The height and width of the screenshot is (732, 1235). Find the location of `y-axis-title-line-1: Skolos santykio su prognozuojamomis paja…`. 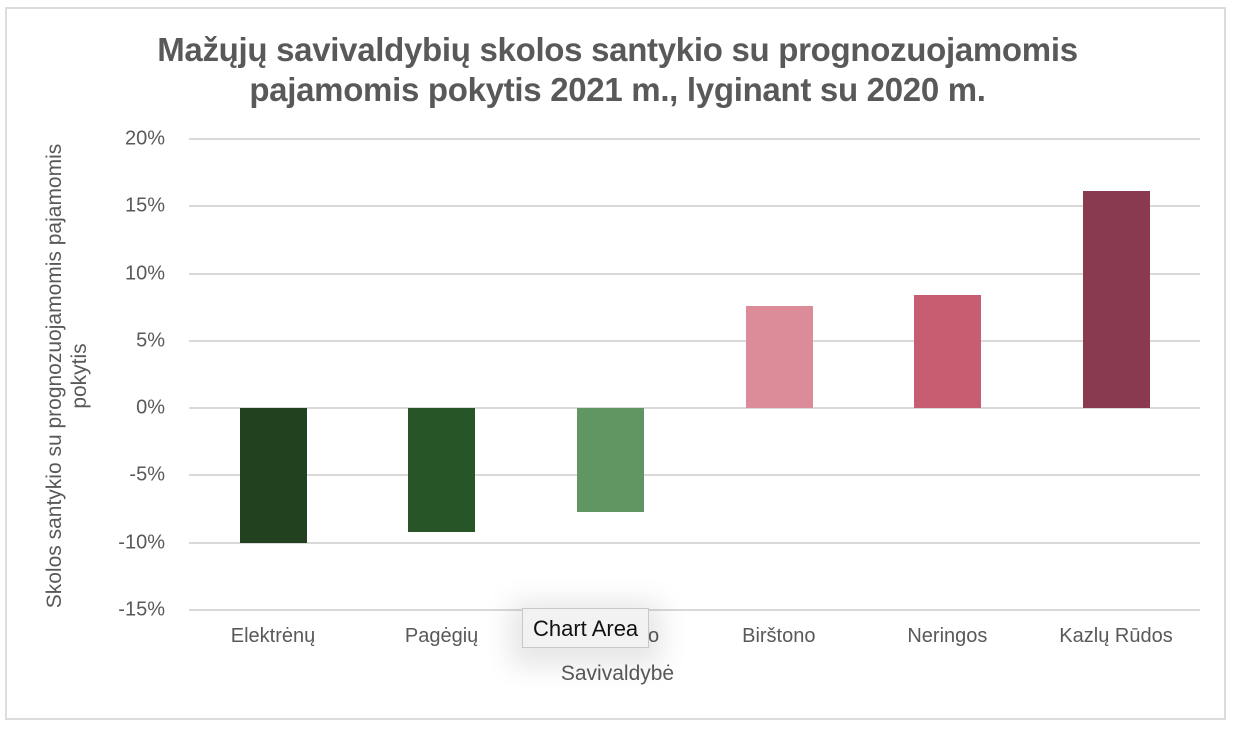

y-axis-title-line-1: Skolos santykio su prognozuojamomis paja… is located at coordinates (54, 376).